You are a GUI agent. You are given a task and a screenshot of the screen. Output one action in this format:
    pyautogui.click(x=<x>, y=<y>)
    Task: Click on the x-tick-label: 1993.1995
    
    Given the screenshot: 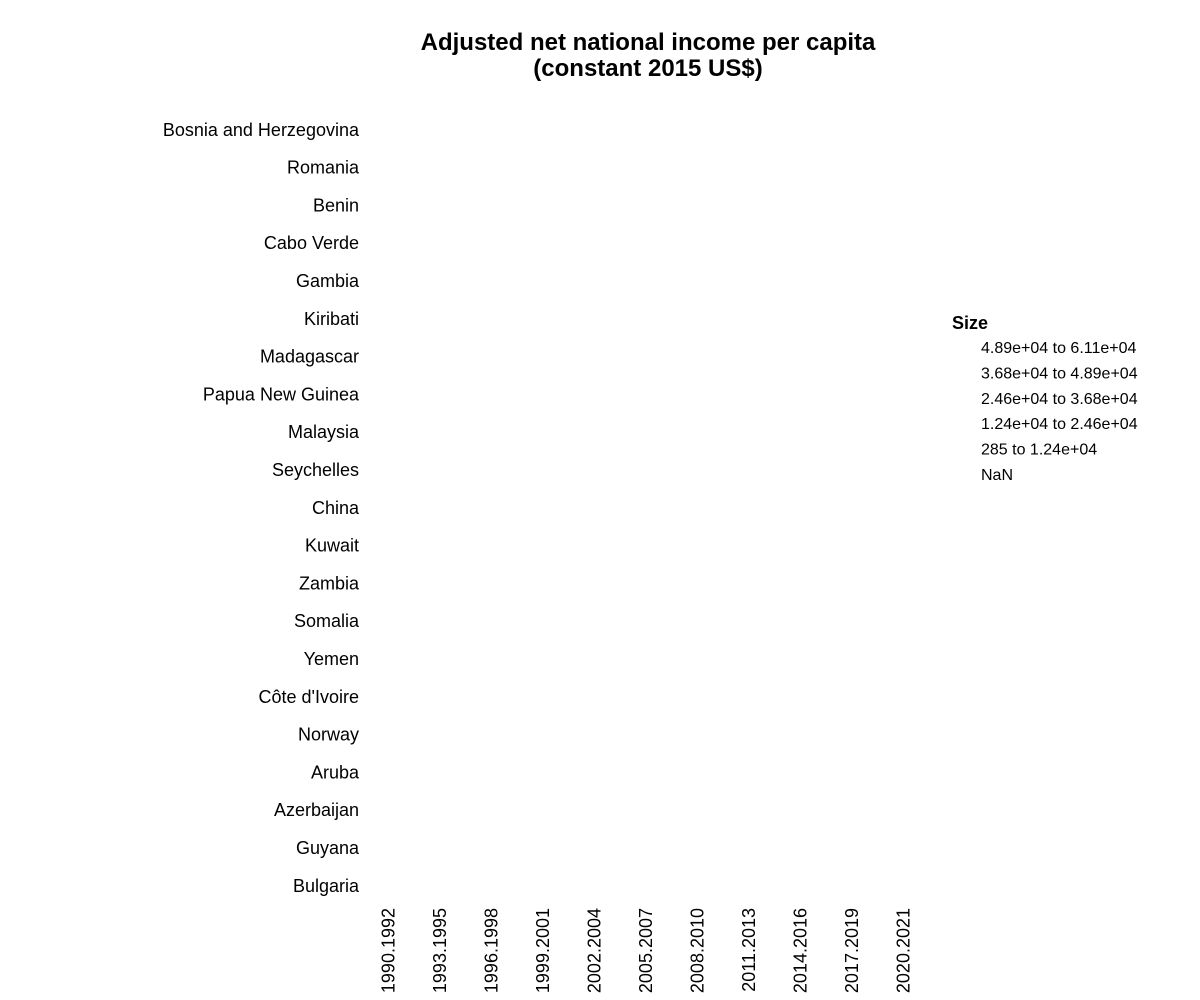 What is the action you would take?
    pyautogui.click(x=440, y=950)
    